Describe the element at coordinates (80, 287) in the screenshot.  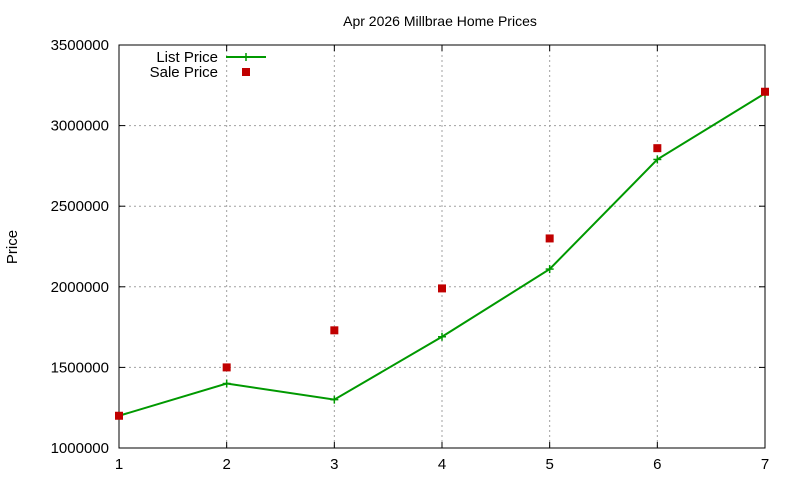
I see `y-tick-label: 2000000` at that location.